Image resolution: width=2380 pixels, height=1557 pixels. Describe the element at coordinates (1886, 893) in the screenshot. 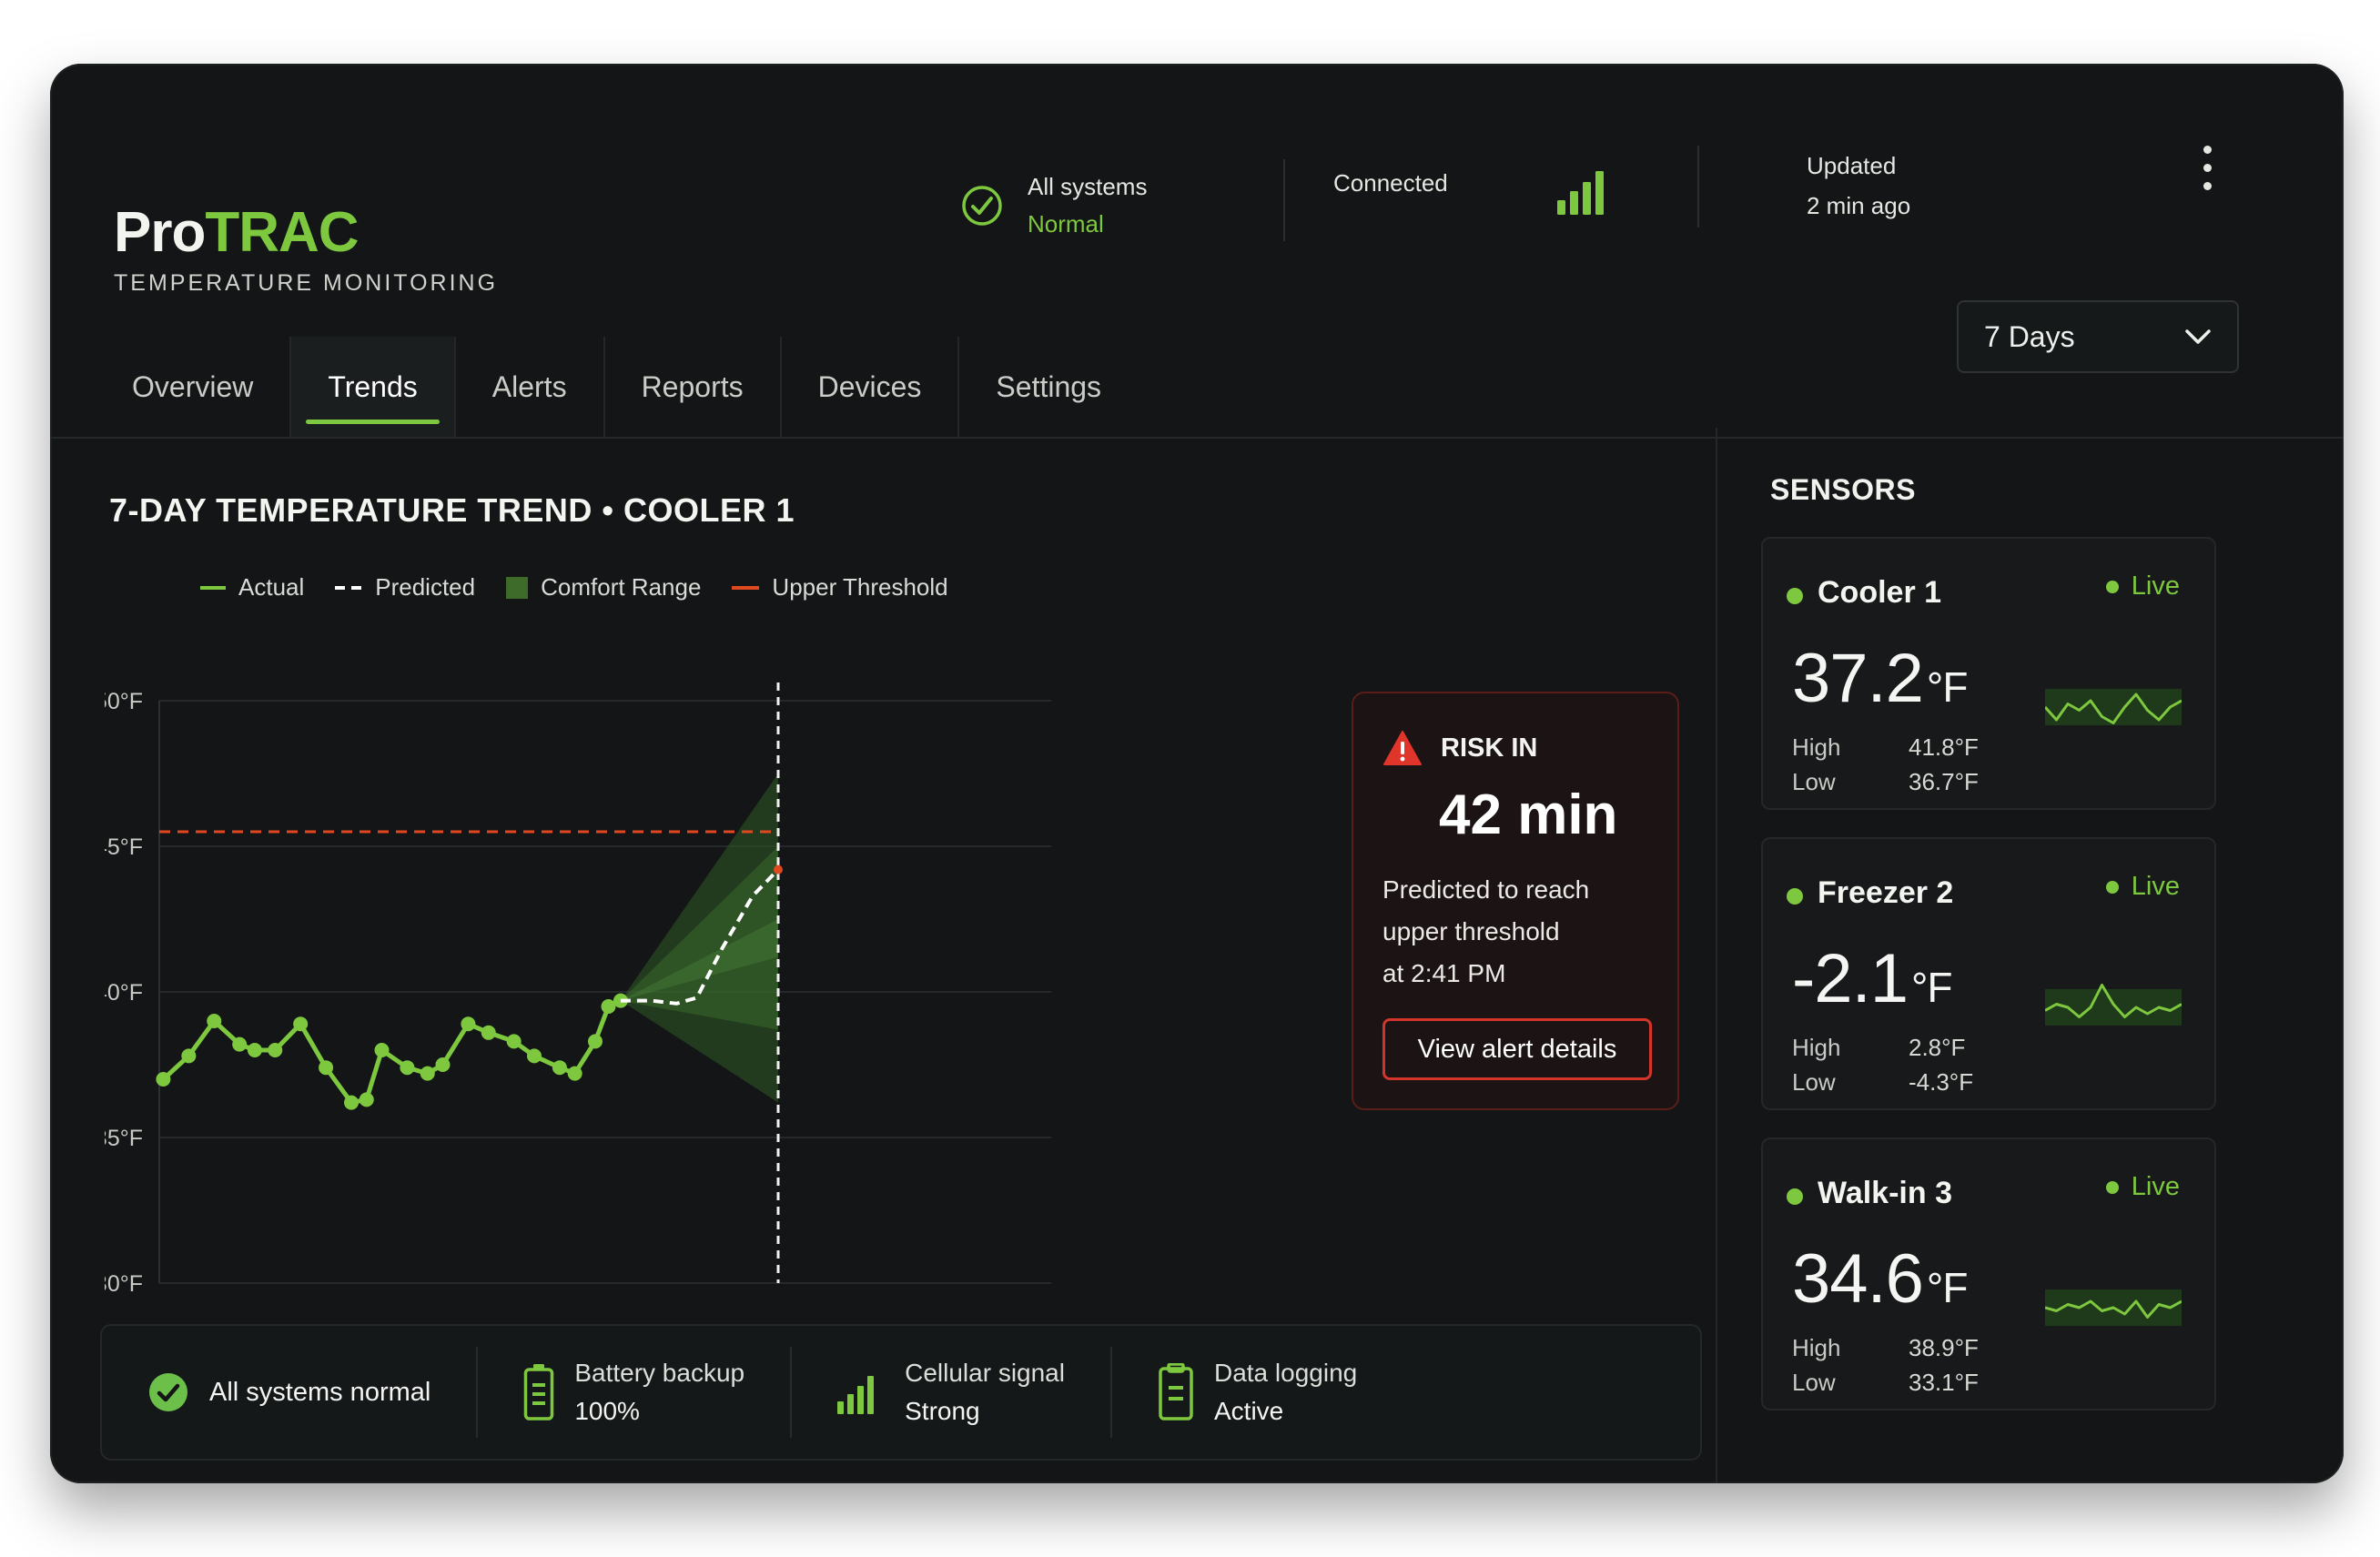

I see `sensor-name: Freezer 2` at that location.